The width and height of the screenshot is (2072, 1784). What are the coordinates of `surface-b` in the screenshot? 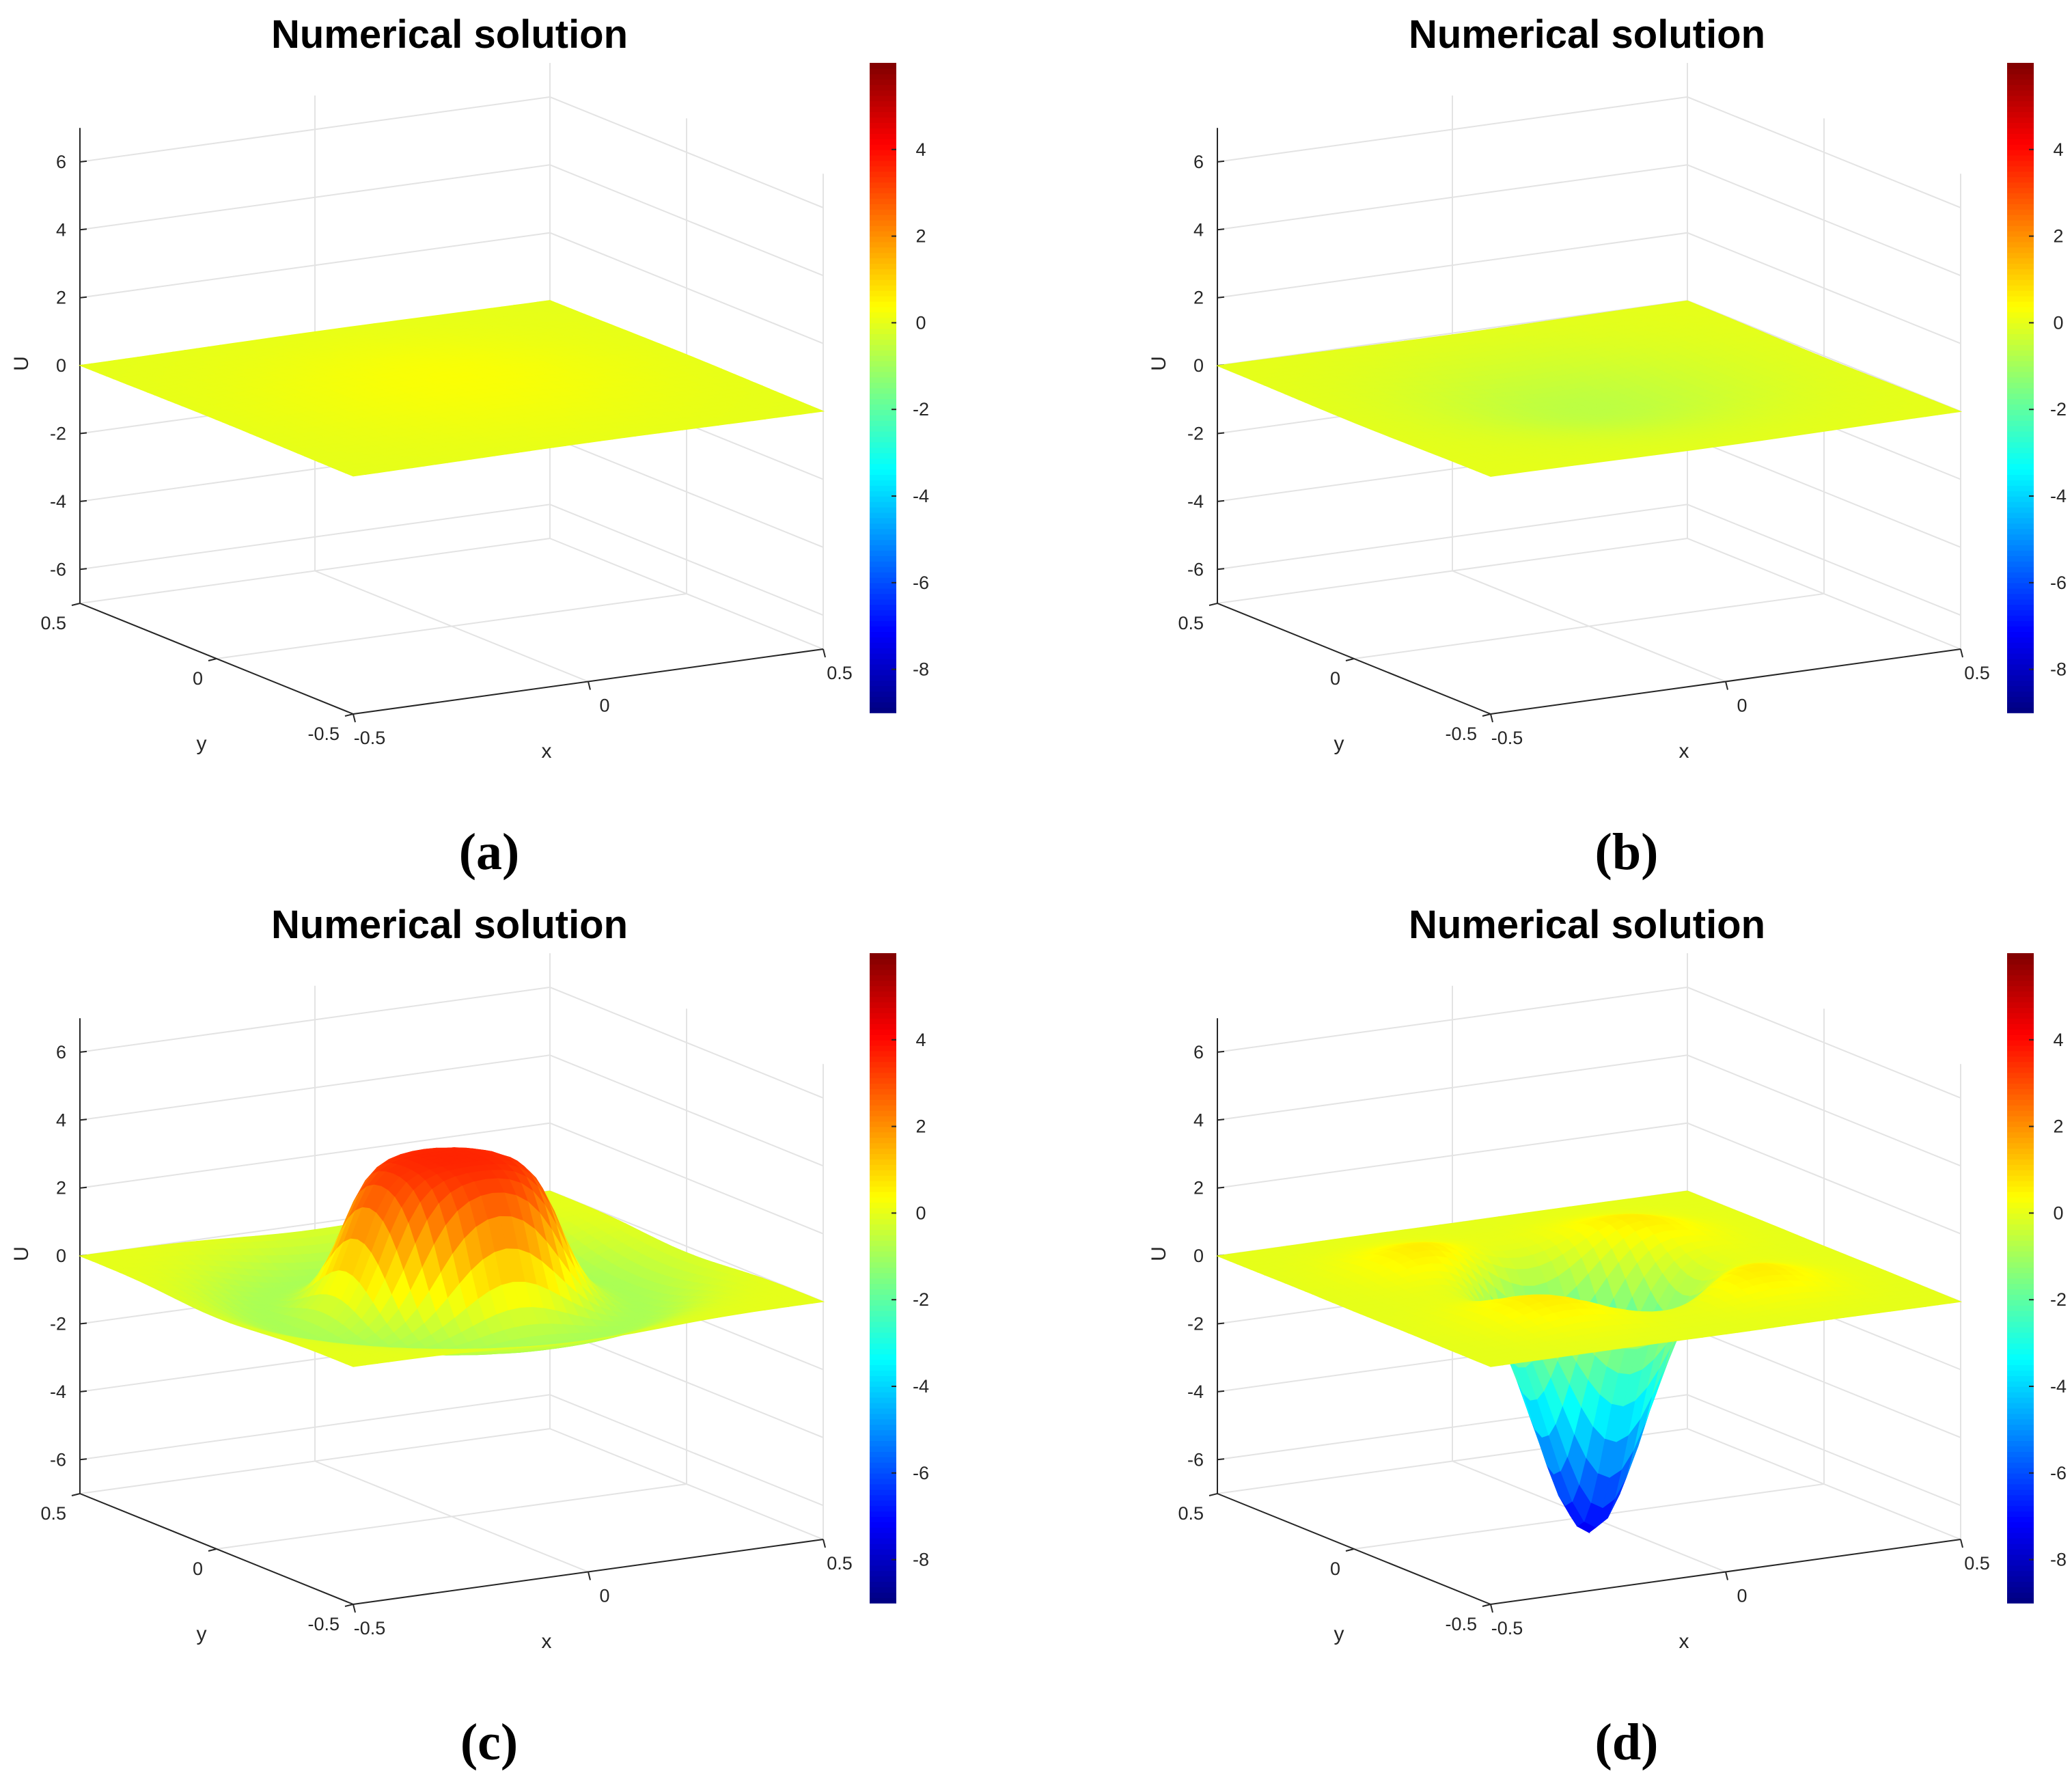 It's located at (1589, 388).